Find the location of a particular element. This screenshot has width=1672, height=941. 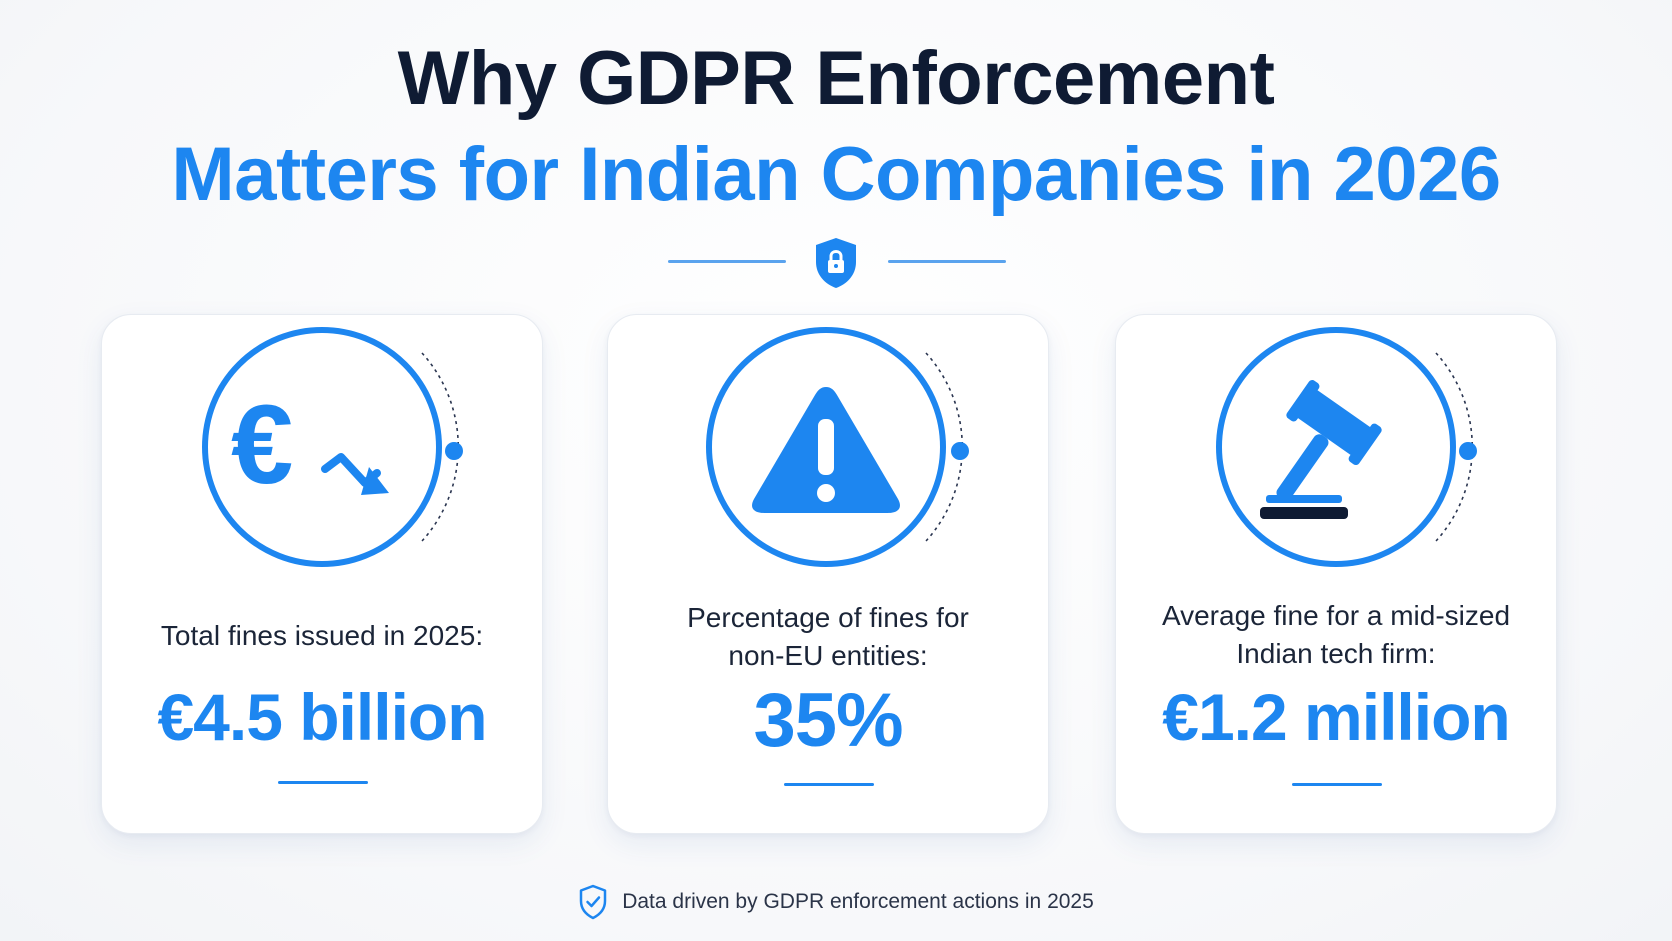

warning-triangle-icon is located at coordinates (826, 450).